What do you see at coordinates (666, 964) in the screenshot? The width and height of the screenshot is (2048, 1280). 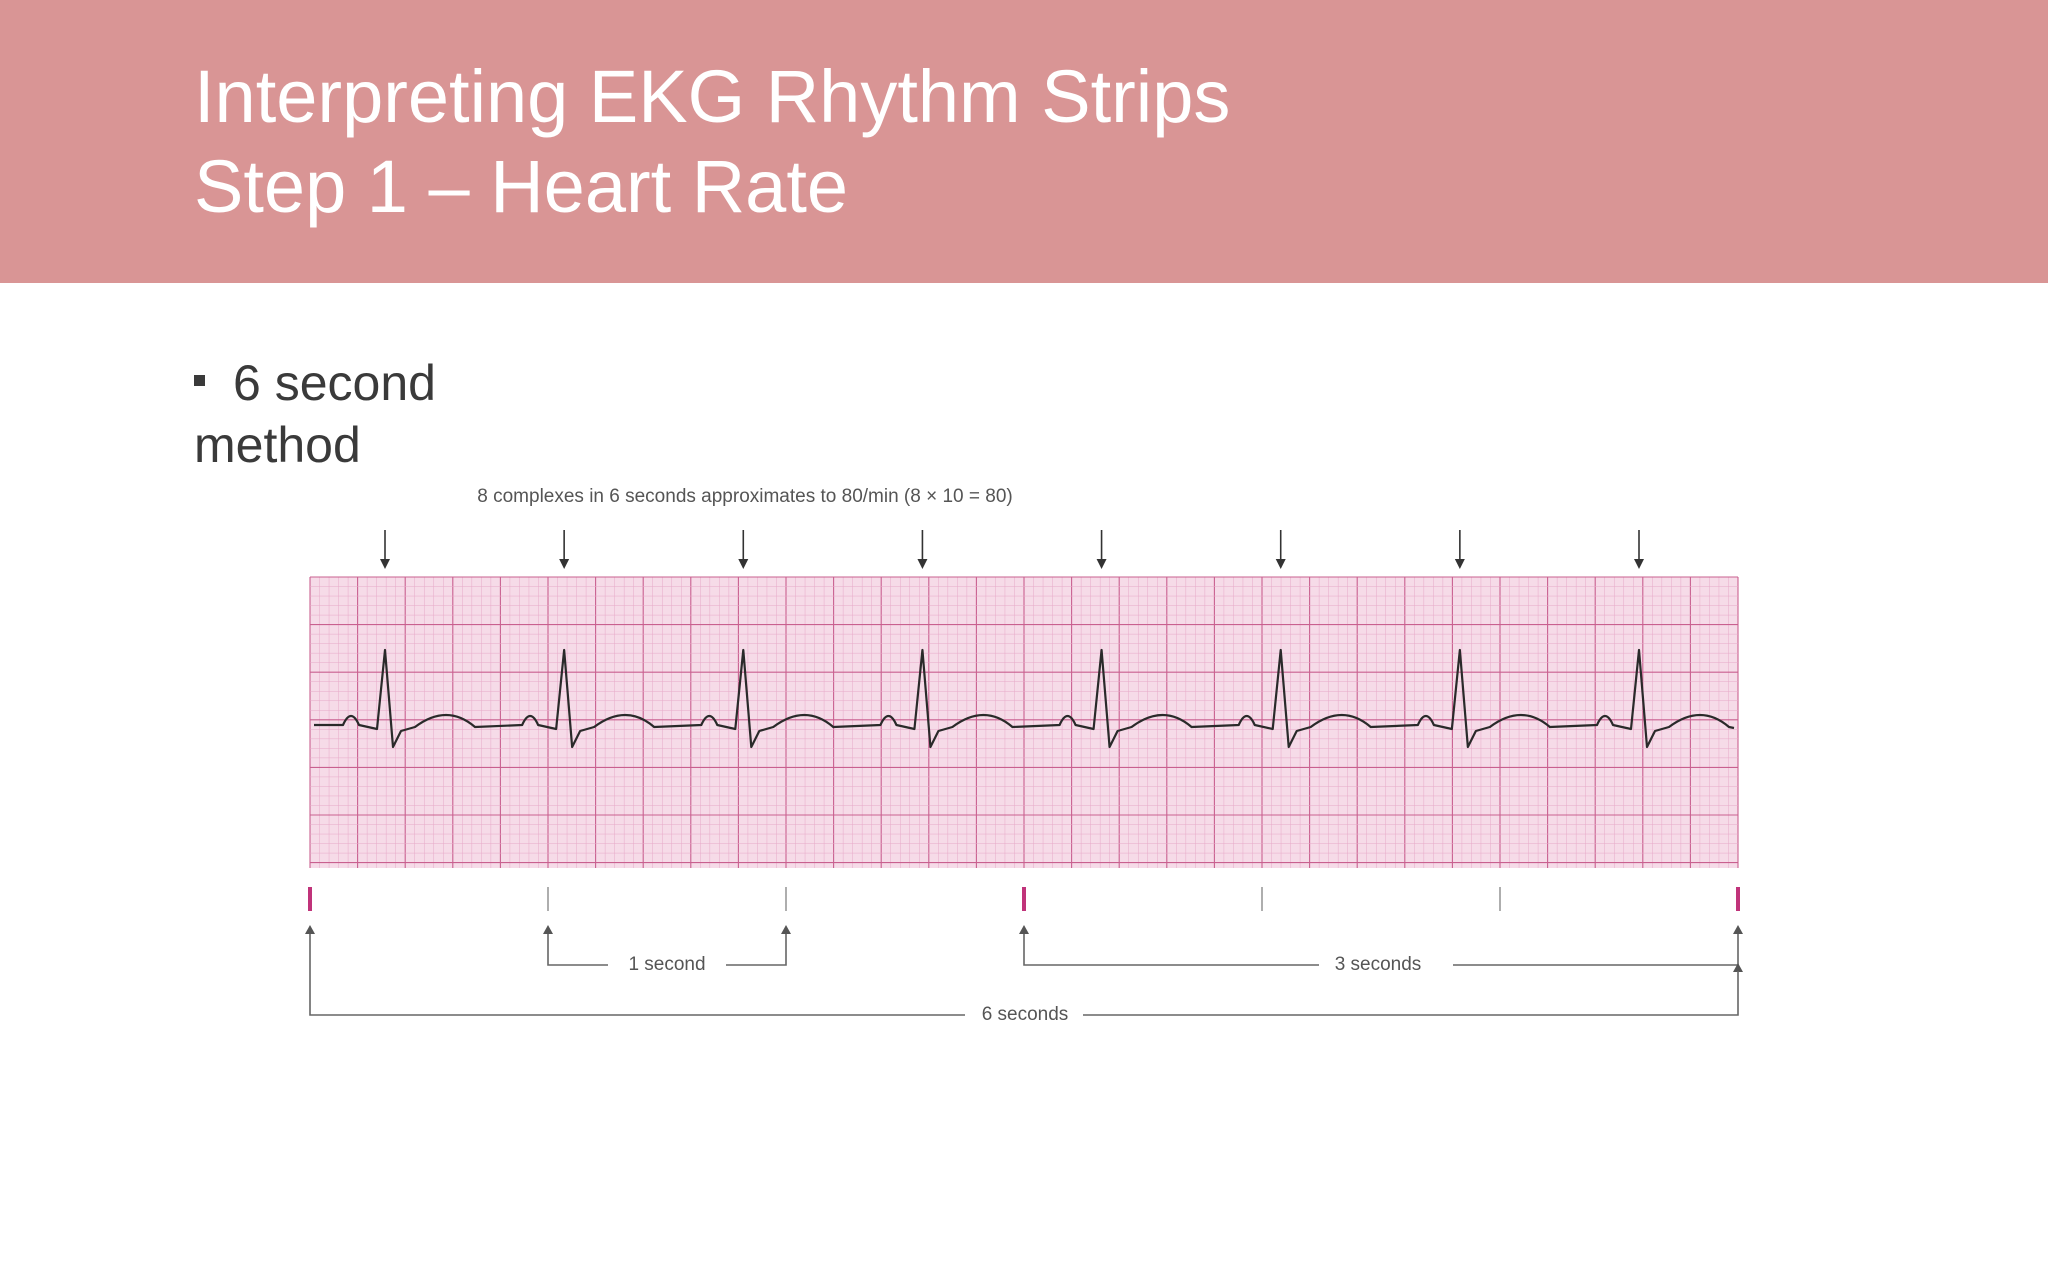 I see `one-second-label: 1 second` at bounding box center [666, 964].